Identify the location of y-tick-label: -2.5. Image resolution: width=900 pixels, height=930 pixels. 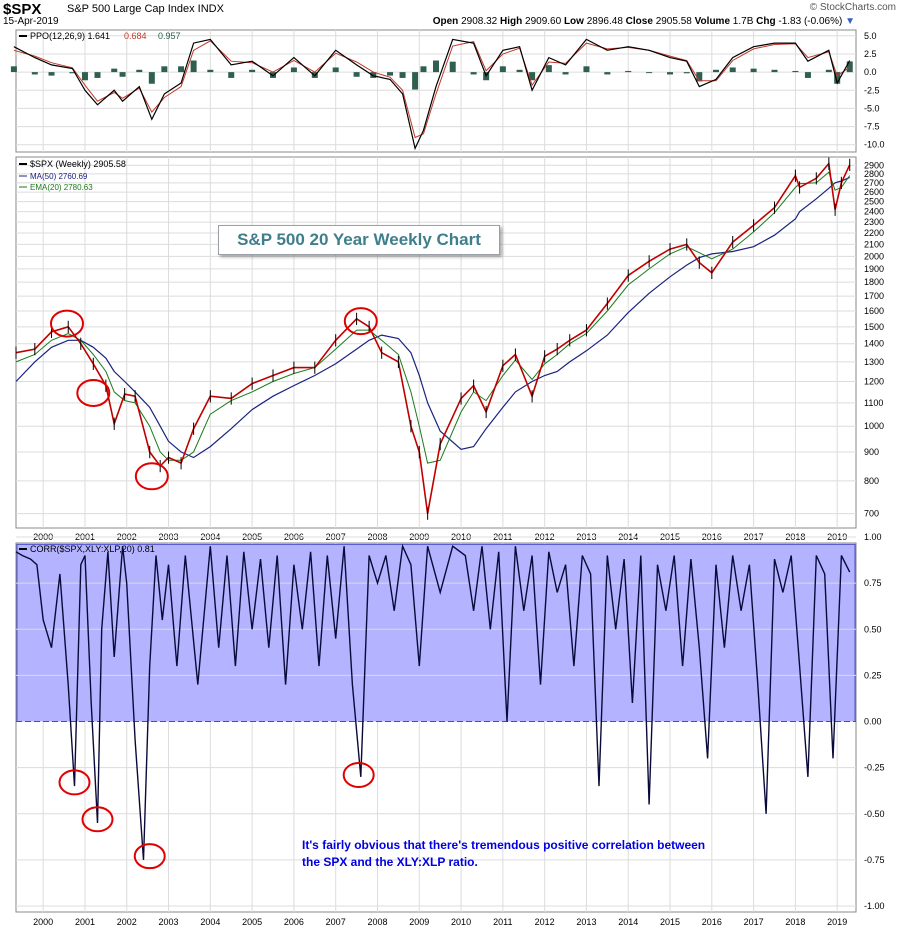
(872, 90).